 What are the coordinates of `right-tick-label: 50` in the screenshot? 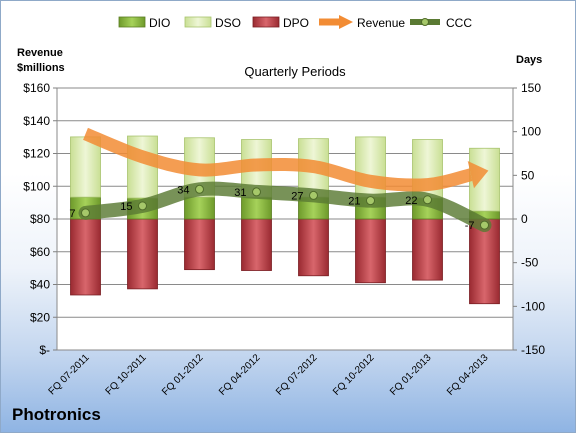 It's located at (528, 175).